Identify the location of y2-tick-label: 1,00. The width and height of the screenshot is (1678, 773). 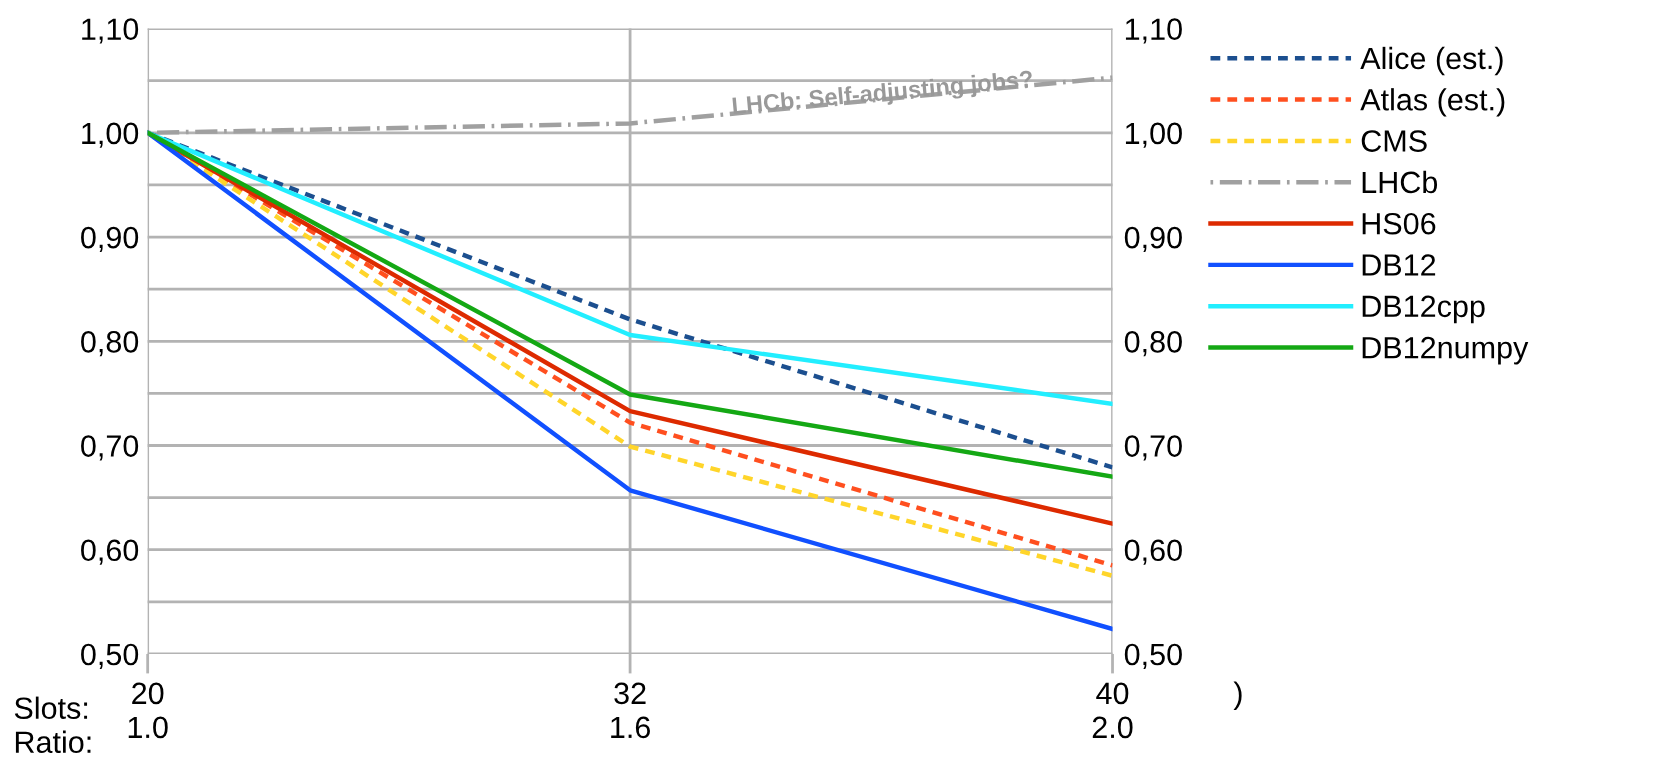
(1153, 135).